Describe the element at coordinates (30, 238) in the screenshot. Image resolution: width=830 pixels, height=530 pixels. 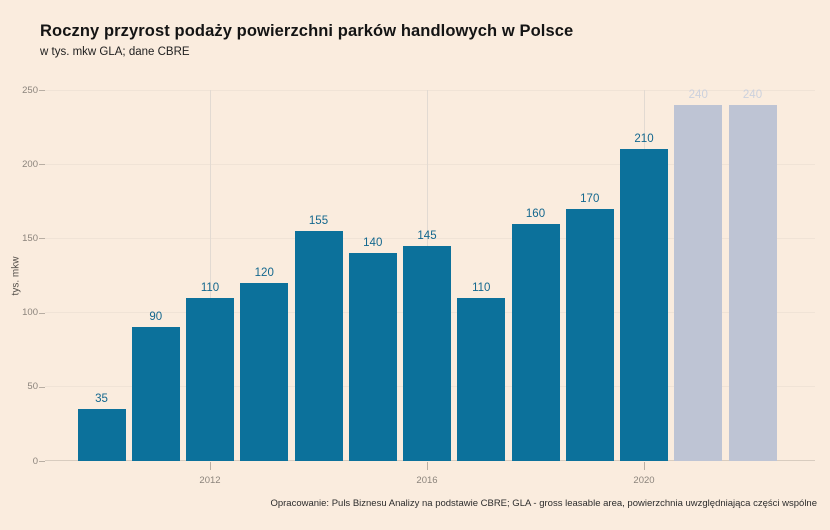
I see `y-tick-label: 150` at that location.